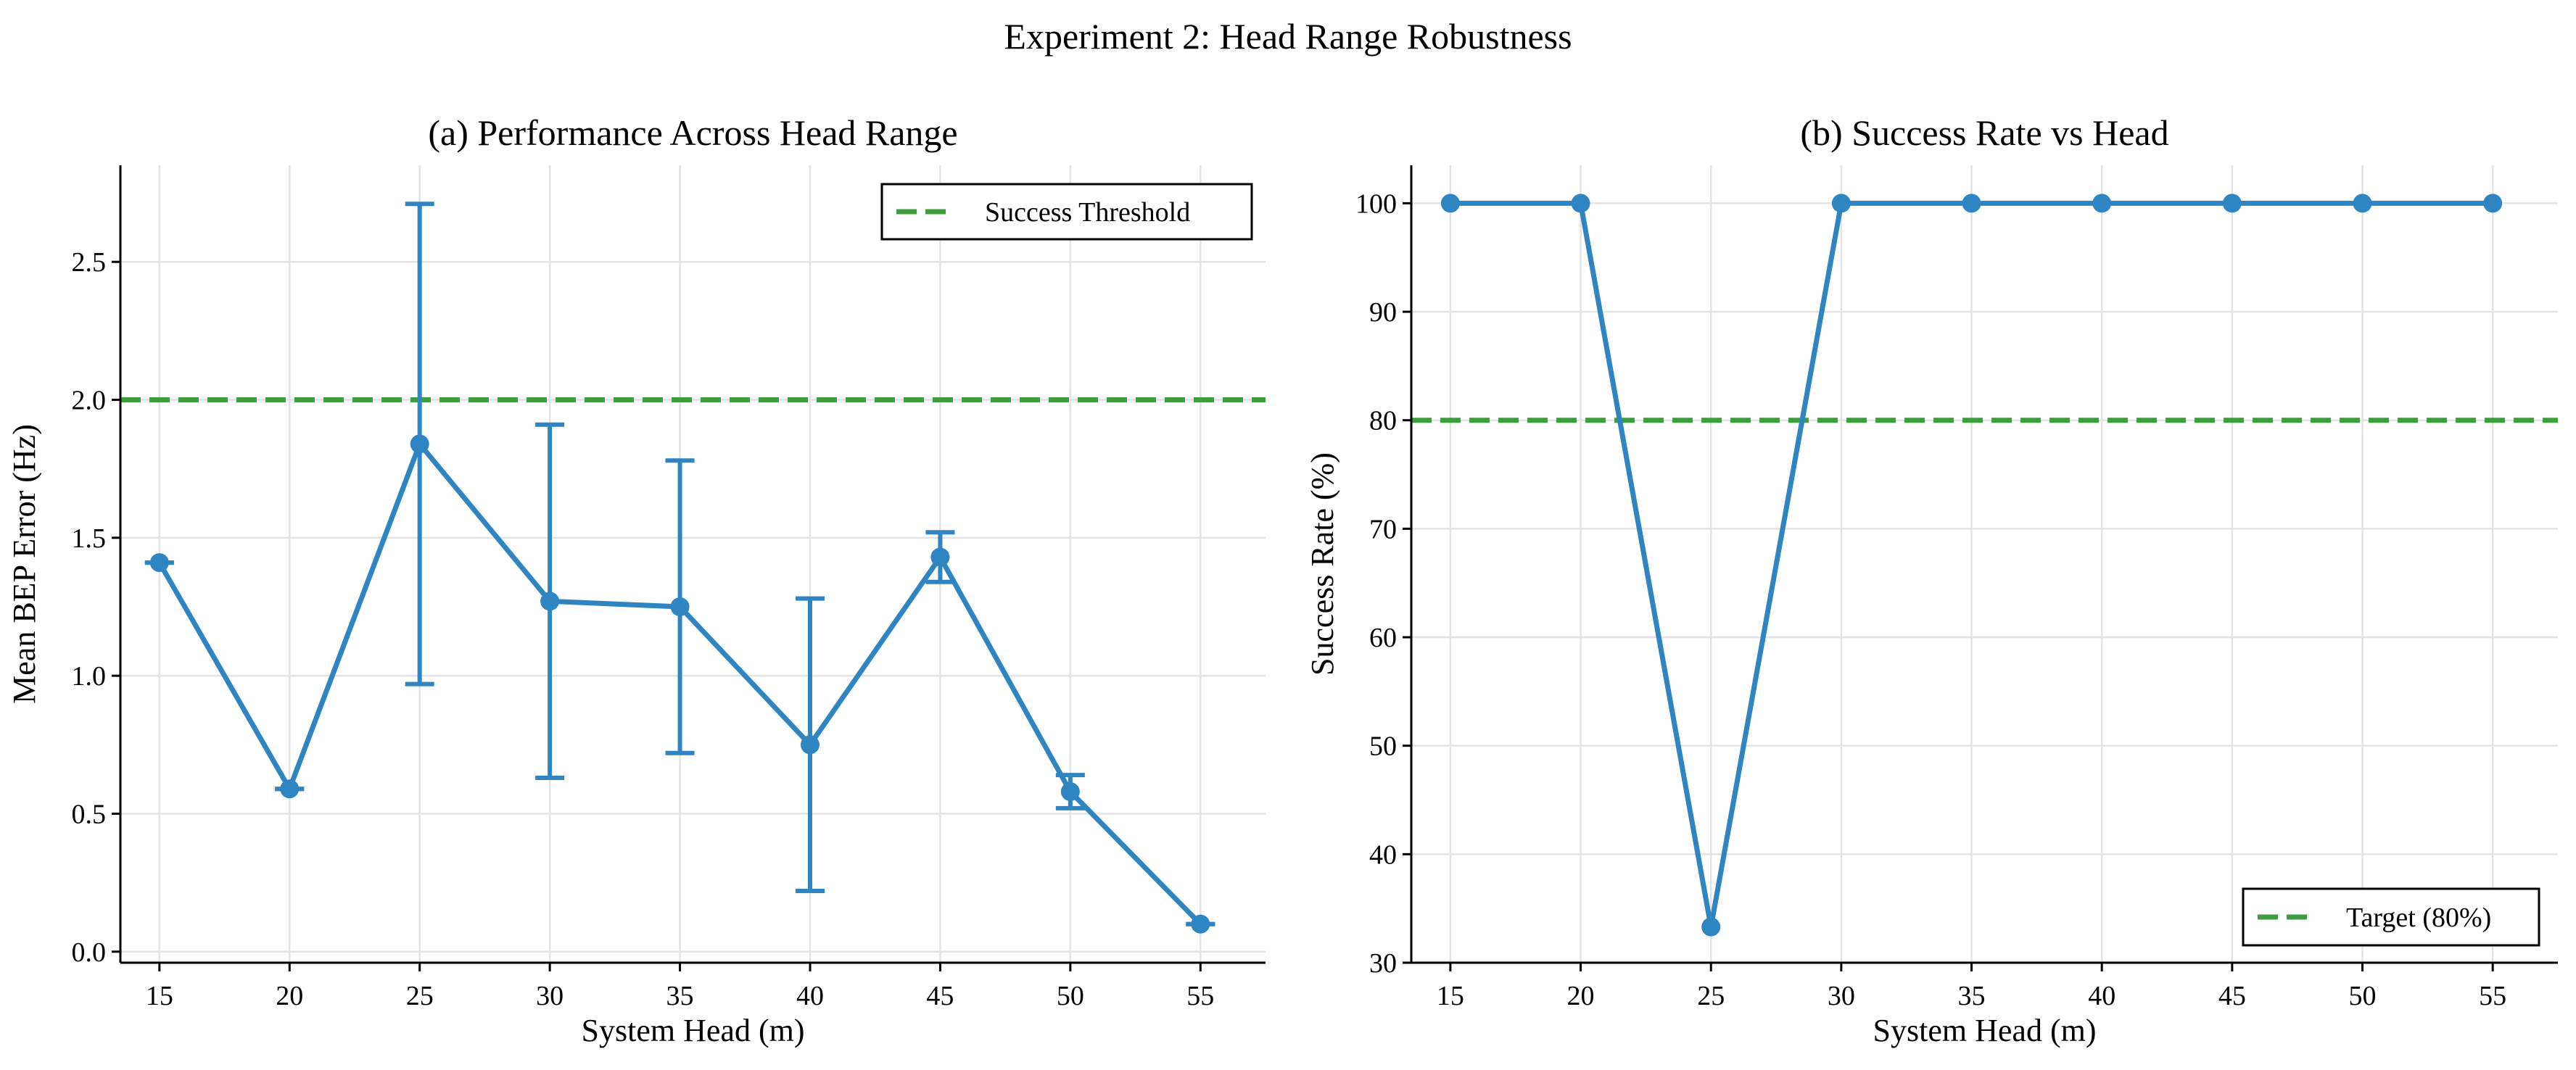 The height and width of the screenshot is (1070, 2576). What do you see at coordinates (1376, 204) in the screenshot?
I see `y-tick-label: 100` at bounding box center [1376, 204].